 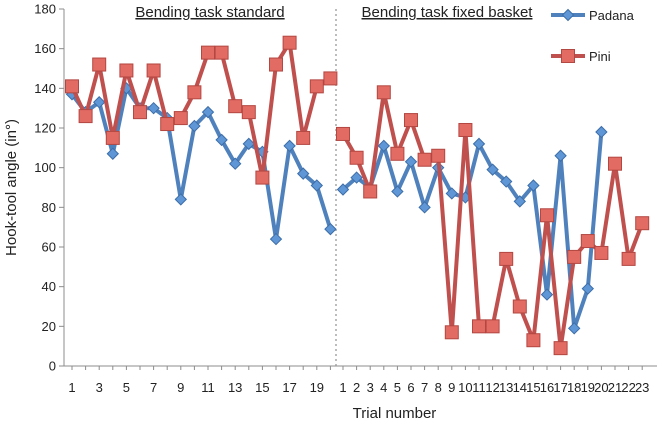 What do you see at coordinates (601, 387) in the screenshot?
I see `x-tick-label: 20` at bounding box center [601, 387].